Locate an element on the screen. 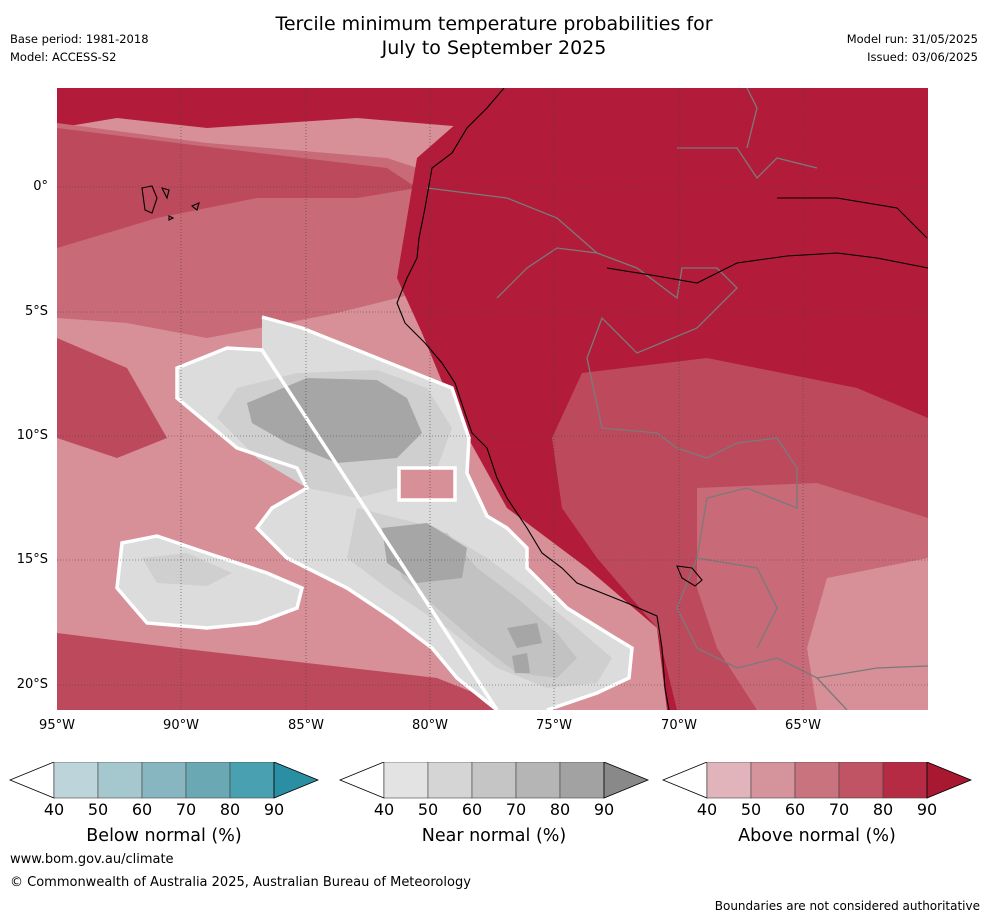  source-url: www.bom.gov.au/climate is located at coordinates (92, 859).